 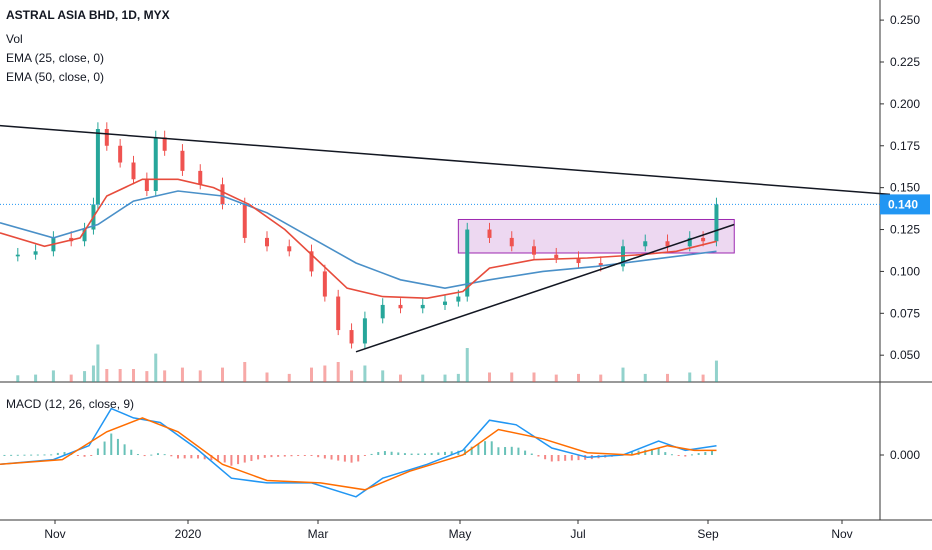 I want to click on consolidation-box, so click(x=596, y=236).